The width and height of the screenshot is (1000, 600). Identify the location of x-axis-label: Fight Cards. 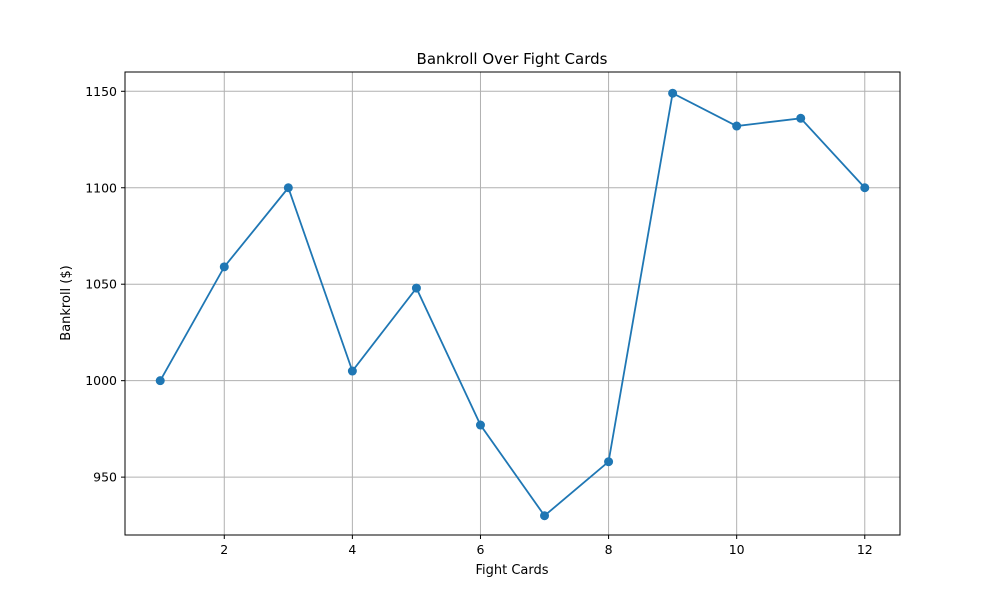
(511, 570).